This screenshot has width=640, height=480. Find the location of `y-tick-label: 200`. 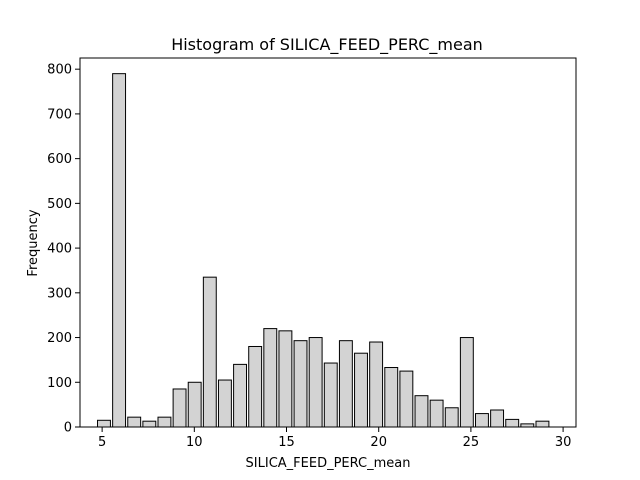

y-tick-label: 200 is located at coordinates (59, 338).